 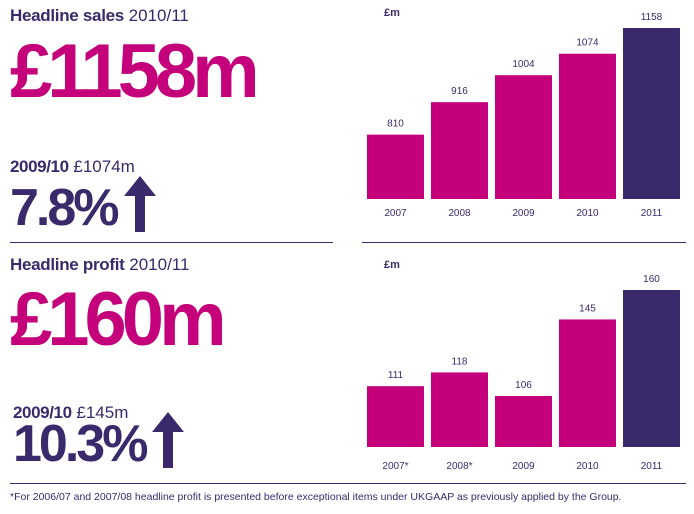 What do you see at coordinates (587, 466) in the screenshot?
I see `profit-category-label: 2010` at bounding box center [587, 466].